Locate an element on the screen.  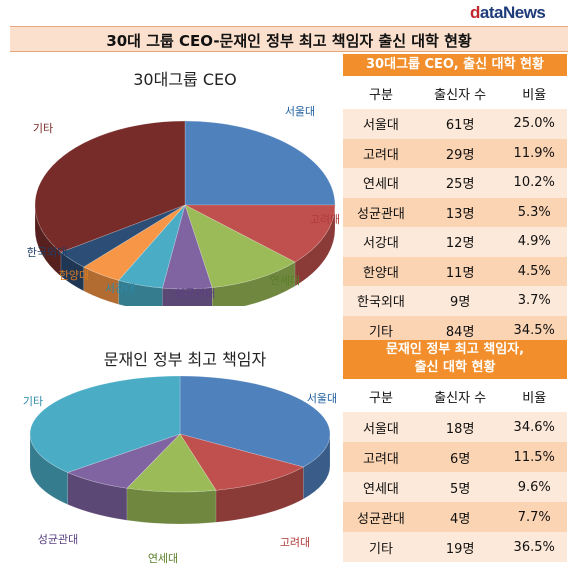
pie-label: 한양대 is located at coordinates (74, 275).